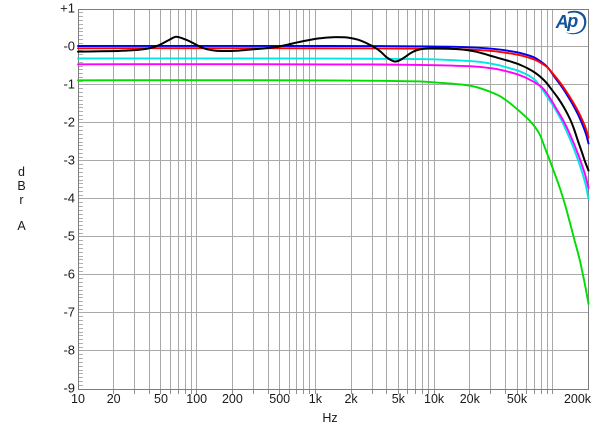 The height and width of the screenshot is (433, 600). I want to click on svg-text: r, so click(21, 200).